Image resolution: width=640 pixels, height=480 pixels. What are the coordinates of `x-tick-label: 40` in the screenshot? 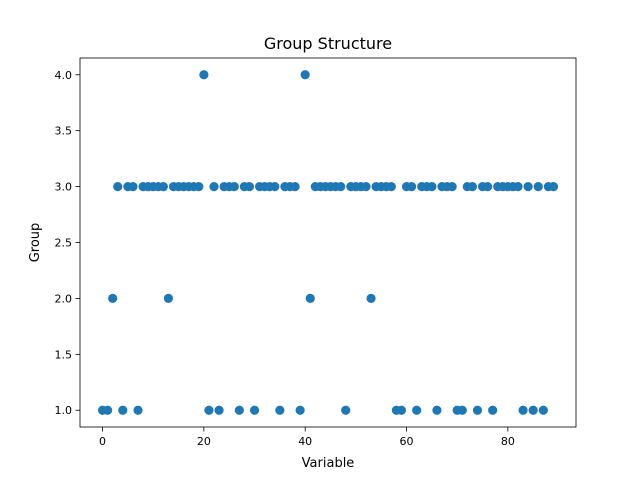 It's located at (305, 441).